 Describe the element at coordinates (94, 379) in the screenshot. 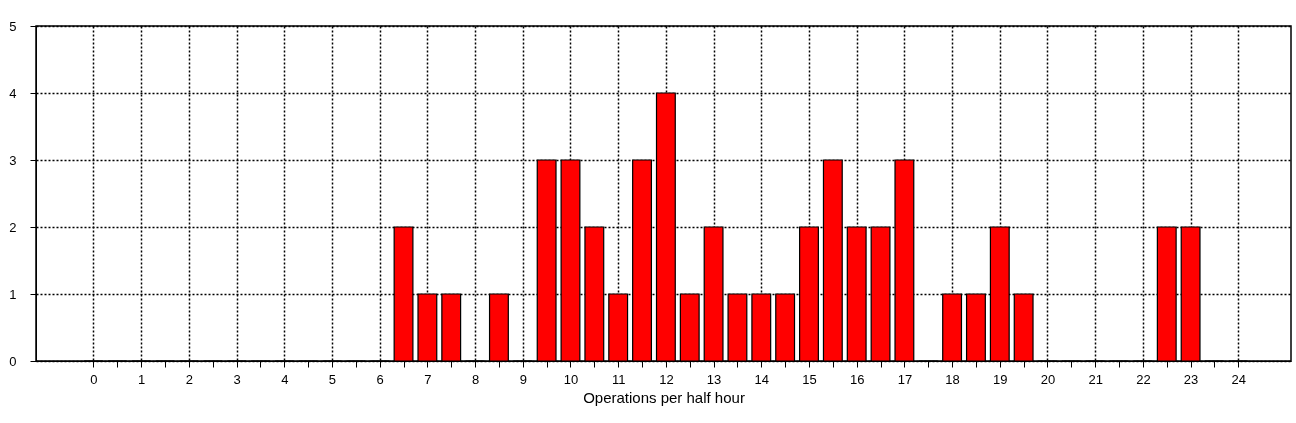

I see `x-tick-label: 0` at that location.